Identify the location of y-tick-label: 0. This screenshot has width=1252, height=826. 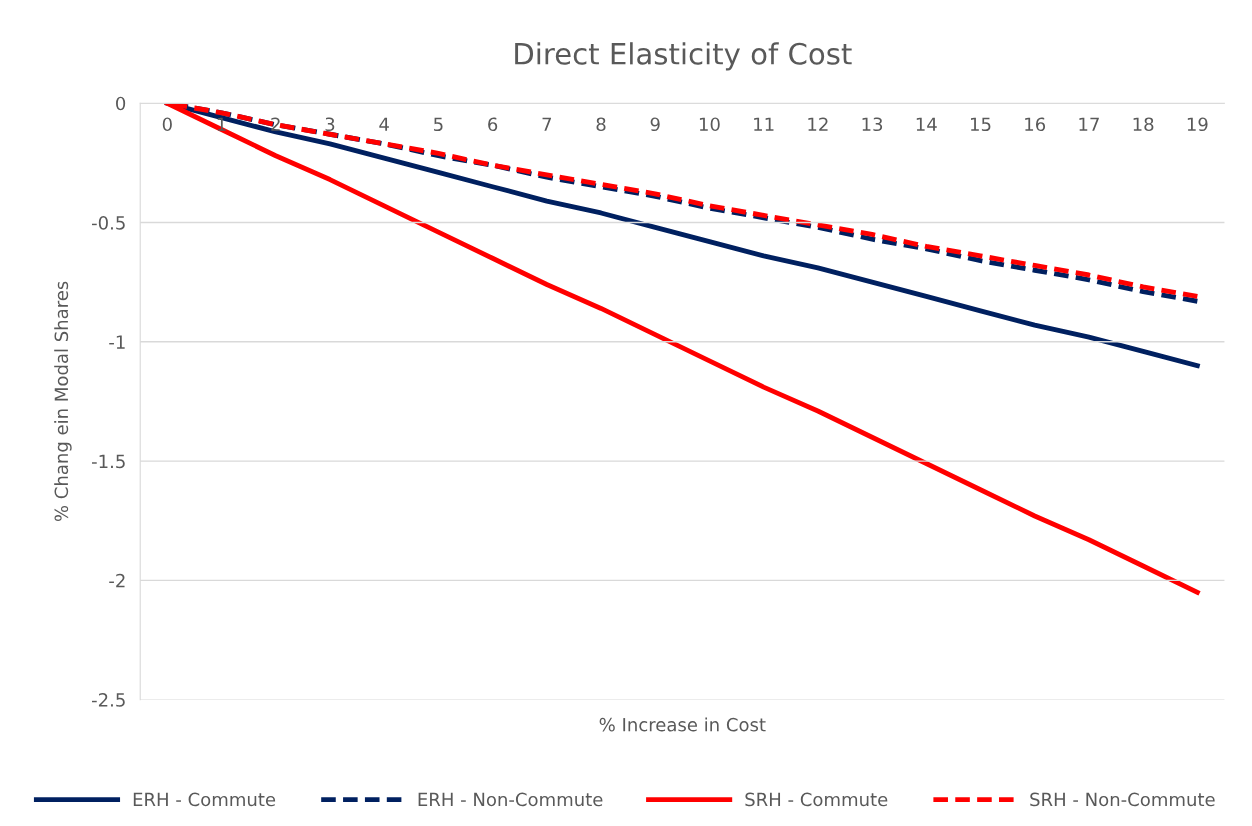
(121, 103).